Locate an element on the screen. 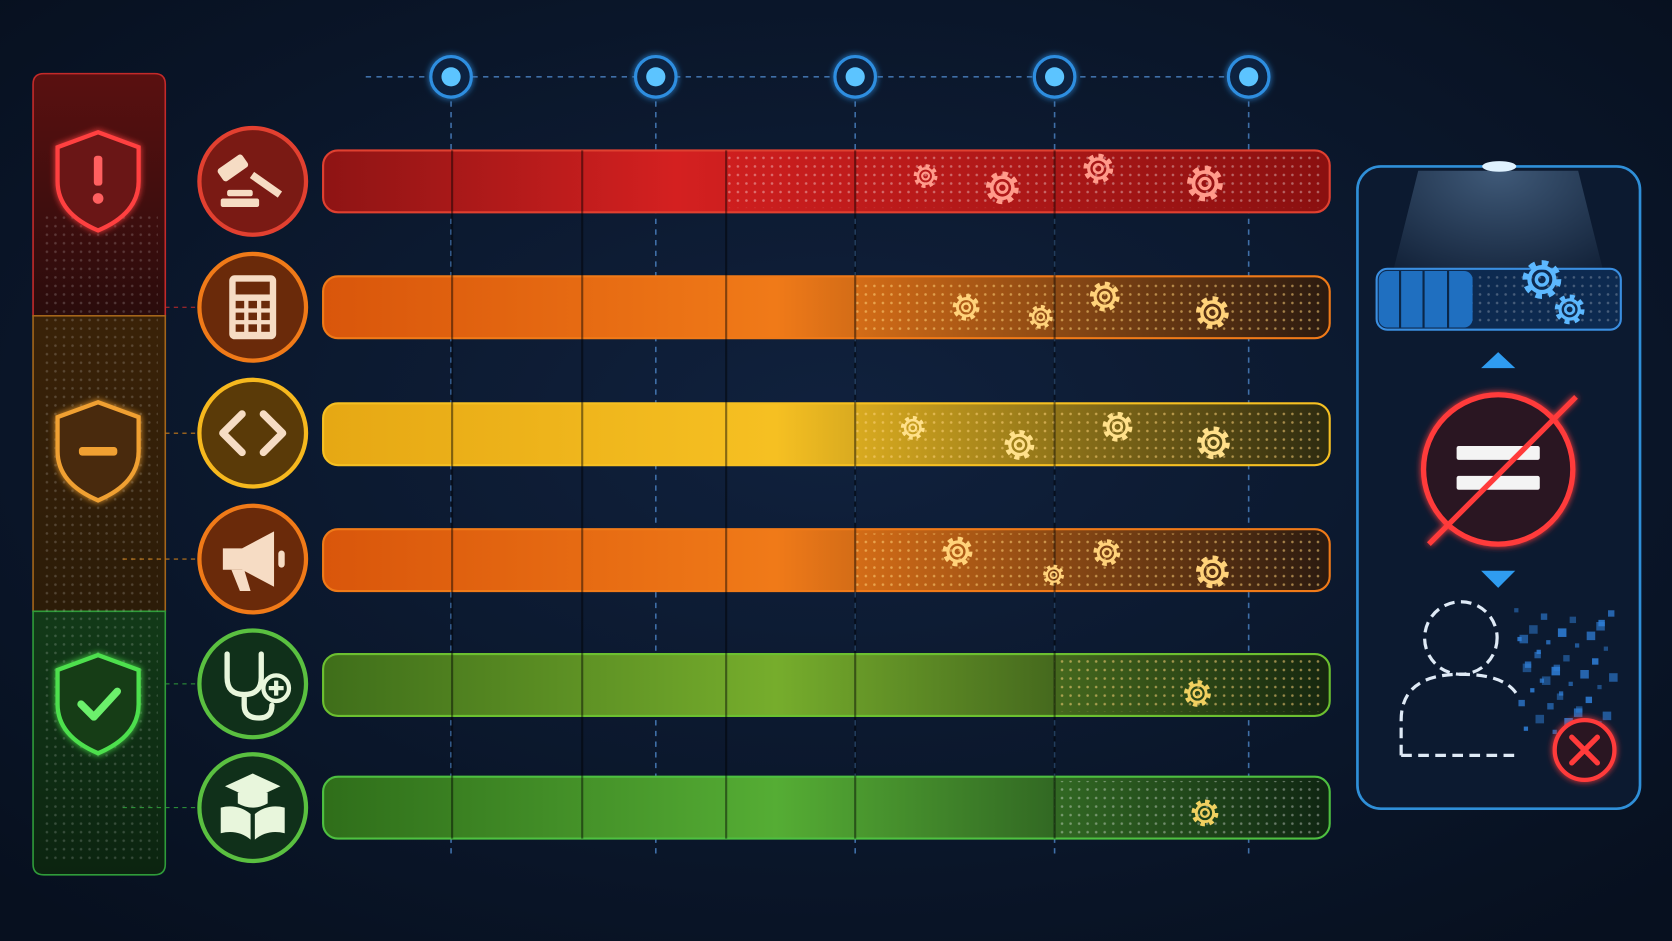 This screenshot has width=1672, height=941. icon-health is located at coordinates (253, 684).